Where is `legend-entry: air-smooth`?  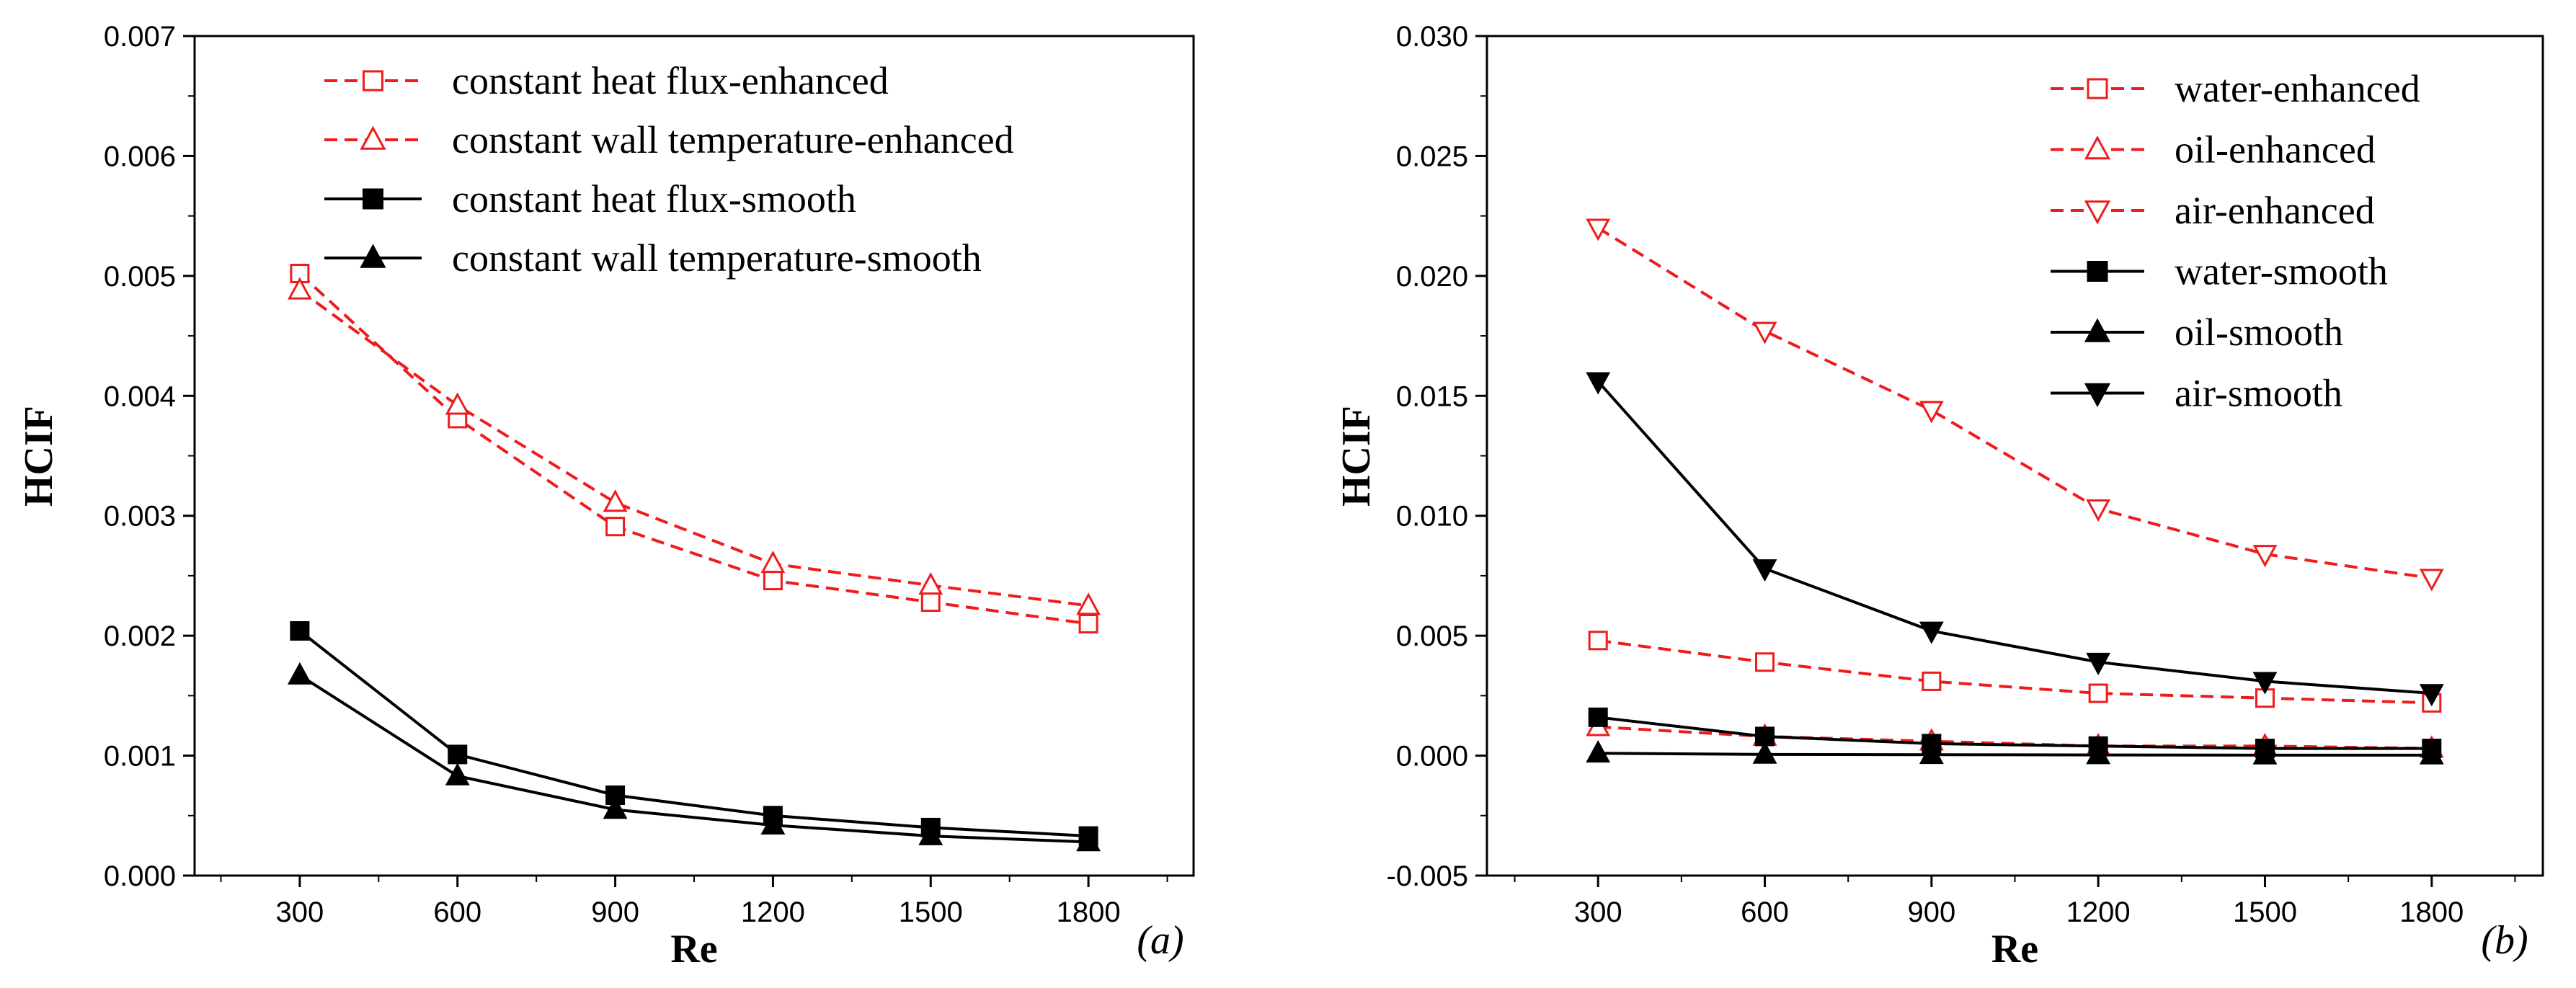
legend-entry: air-smooth is located at coordinates (2196, 393).